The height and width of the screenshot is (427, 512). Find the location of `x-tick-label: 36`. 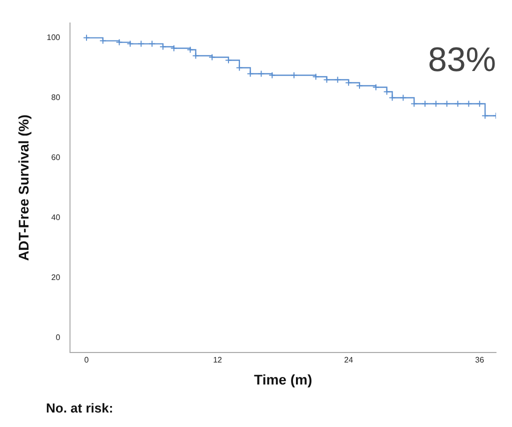

x-tick-label: 36 is located at coordinates (480, 360).